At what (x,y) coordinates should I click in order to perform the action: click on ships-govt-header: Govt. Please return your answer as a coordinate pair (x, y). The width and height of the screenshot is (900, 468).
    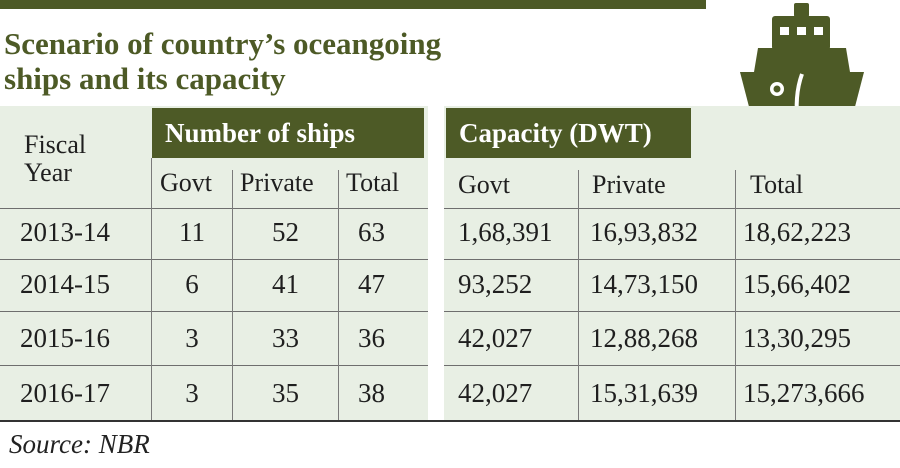
    Looking at the image, I should click on (186, 182).